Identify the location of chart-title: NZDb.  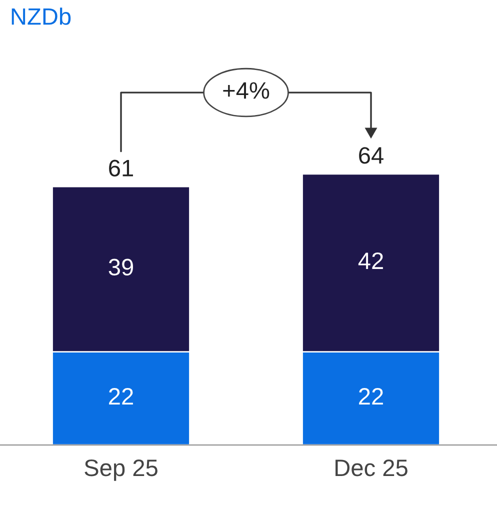
(41, 16).